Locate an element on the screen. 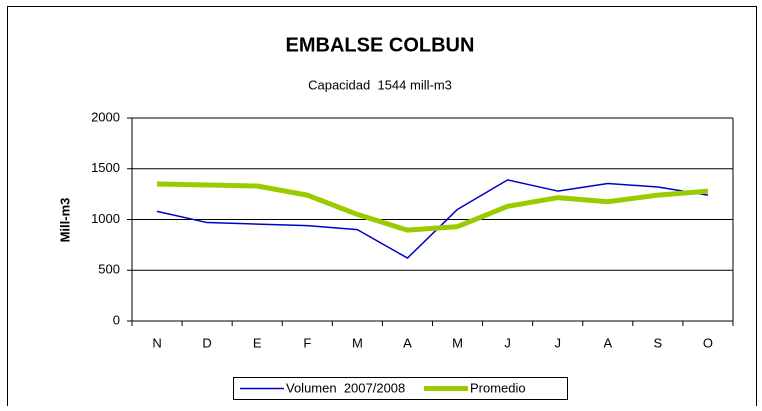  legend is located at coordinates (400, 388).